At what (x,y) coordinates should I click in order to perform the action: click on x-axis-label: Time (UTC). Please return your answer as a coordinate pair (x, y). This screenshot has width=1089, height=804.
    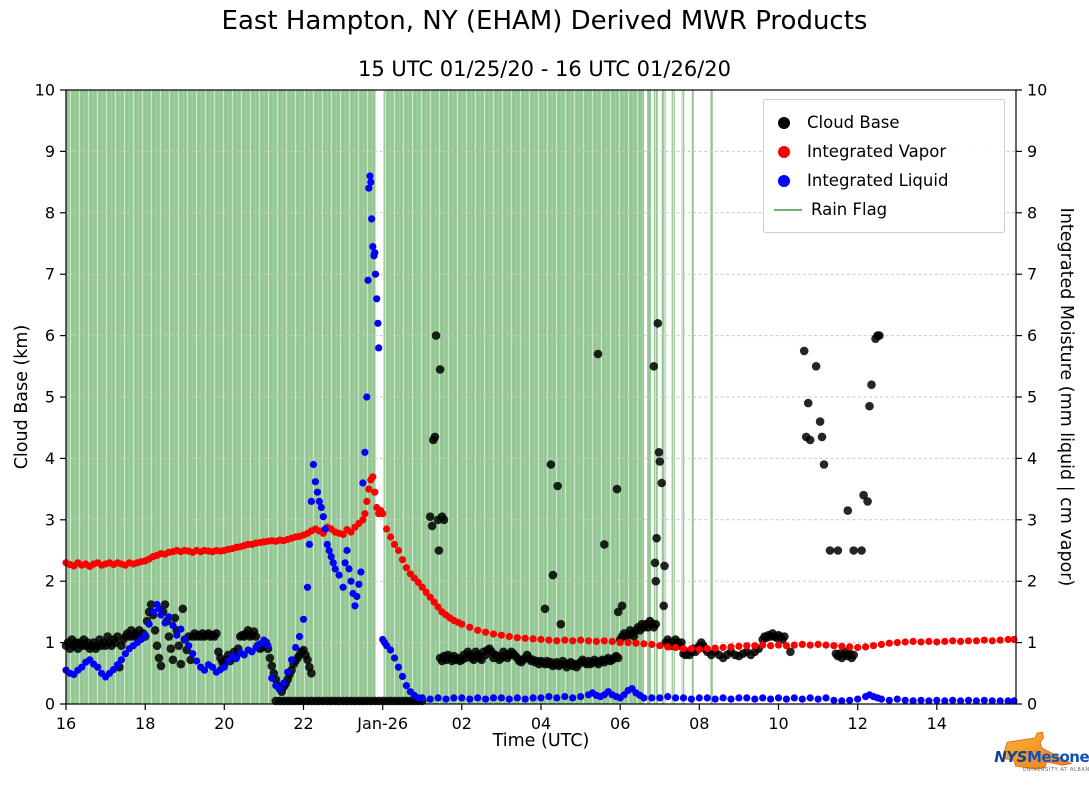
    Looking at the image, I should click on (541, 741).